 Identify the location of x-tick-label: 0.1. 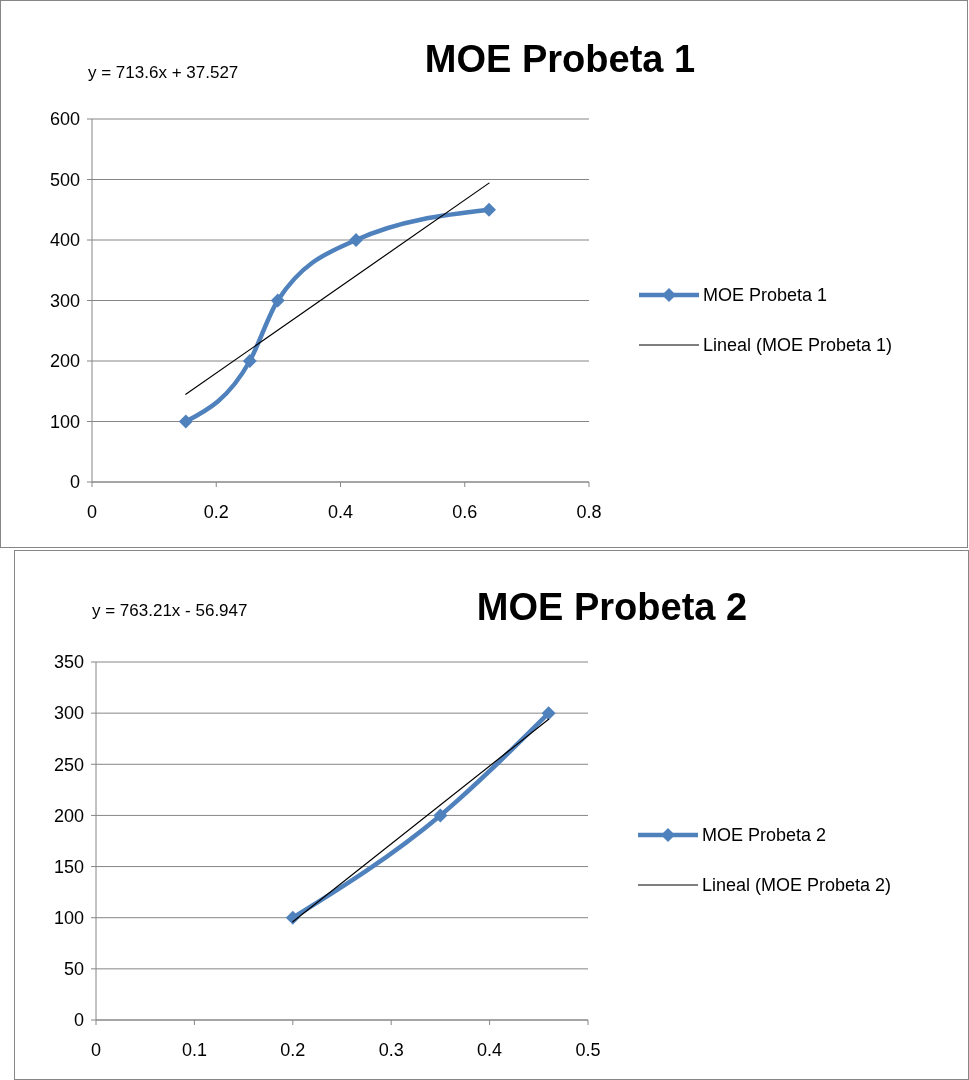
(194, 1050).